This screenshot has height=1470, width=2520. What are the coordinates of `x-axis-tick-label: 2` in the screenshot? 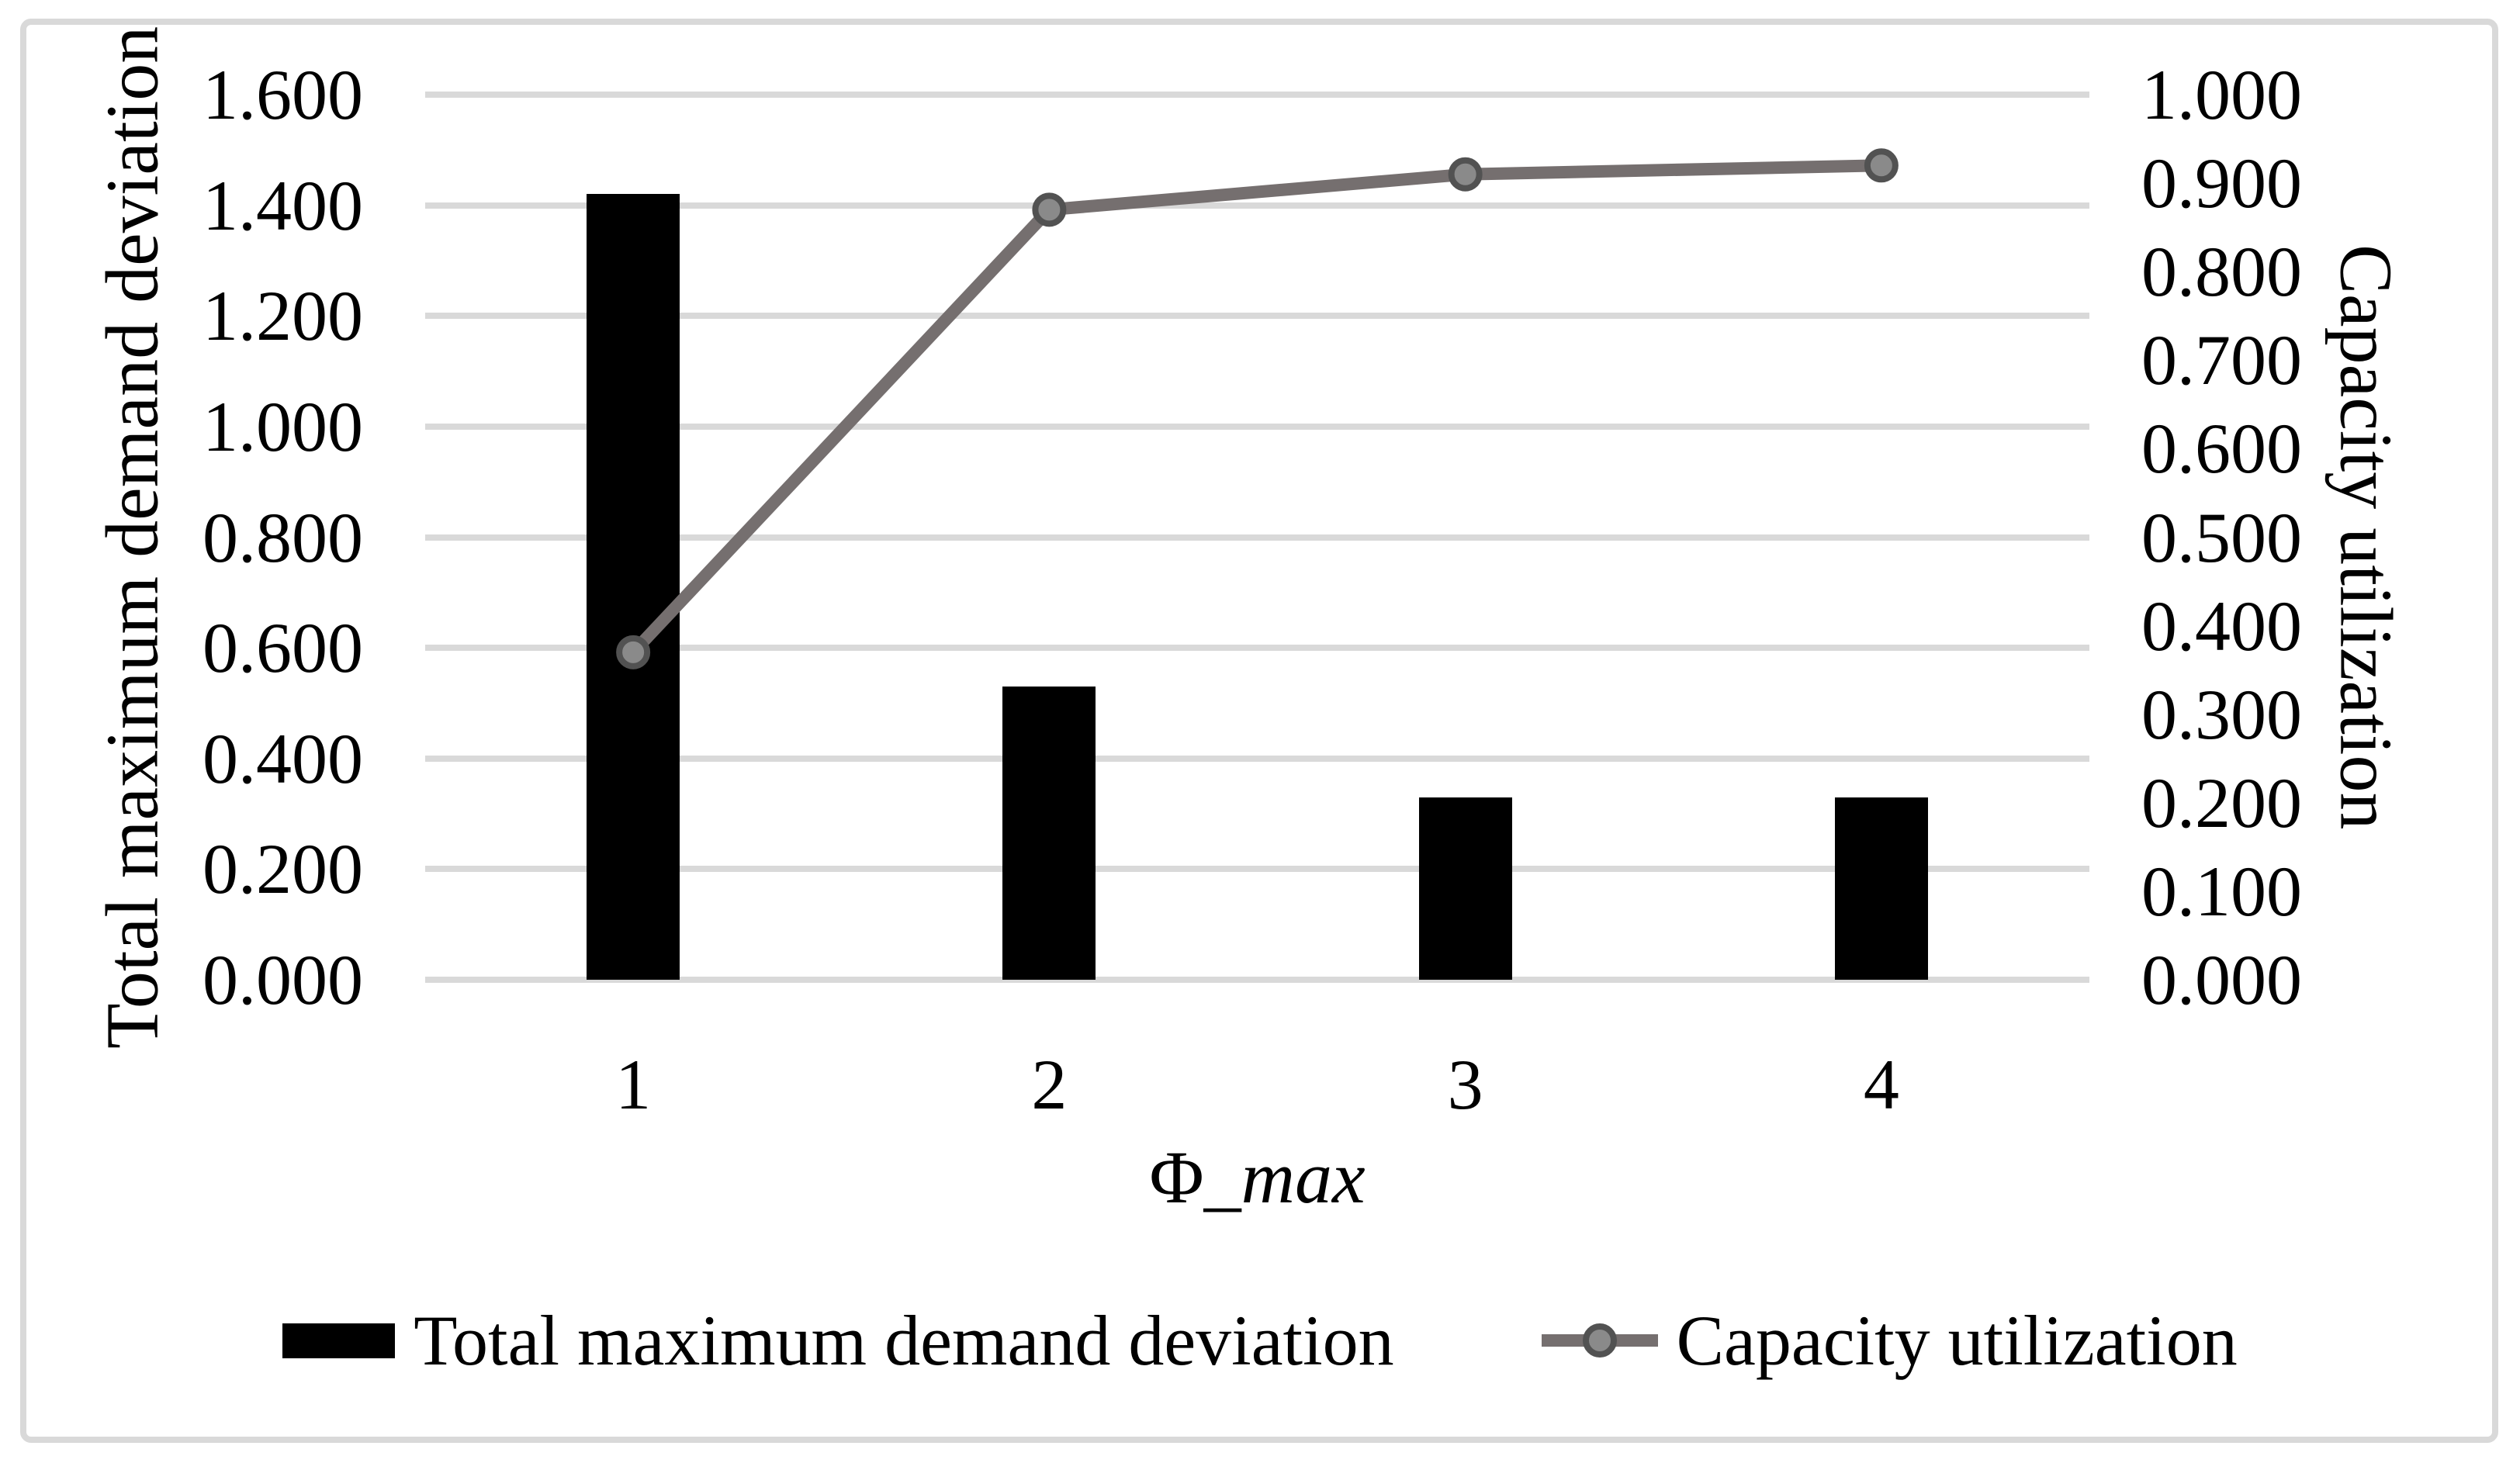 It's located at (1049, 1084).